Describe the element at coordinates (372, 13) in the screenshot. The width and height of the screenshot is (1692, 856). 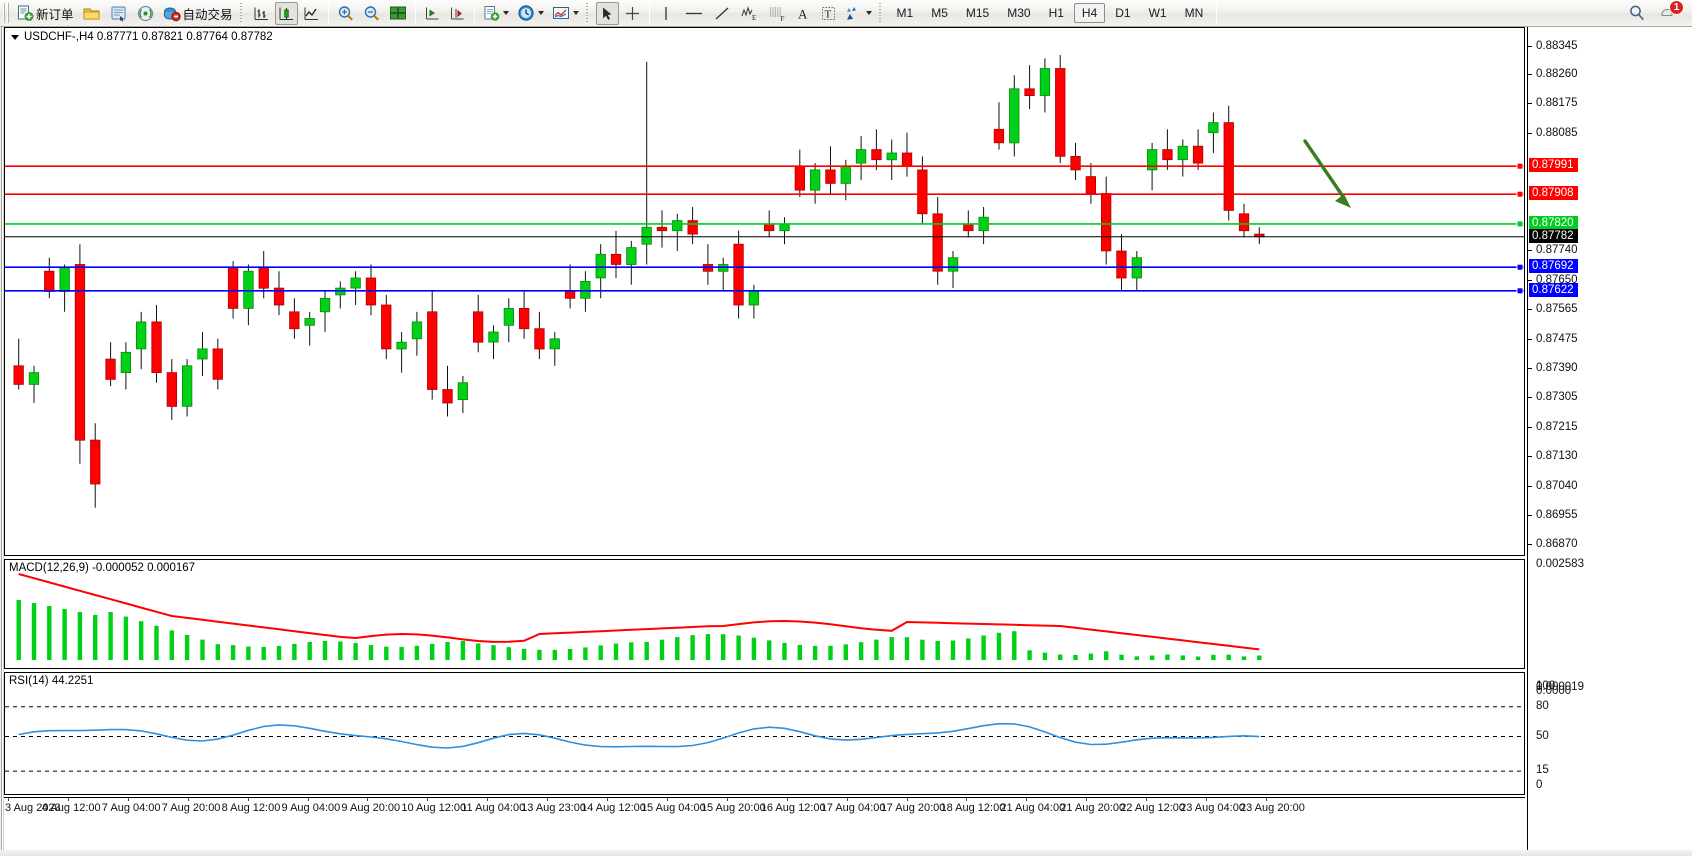
I see `zoom-out-button` at that location.